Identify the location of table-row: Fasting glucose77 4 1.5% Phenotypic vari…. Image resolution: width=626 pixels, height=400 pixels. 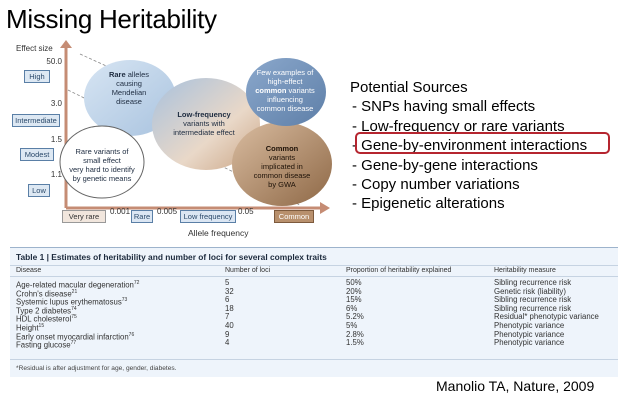
(290, 344).